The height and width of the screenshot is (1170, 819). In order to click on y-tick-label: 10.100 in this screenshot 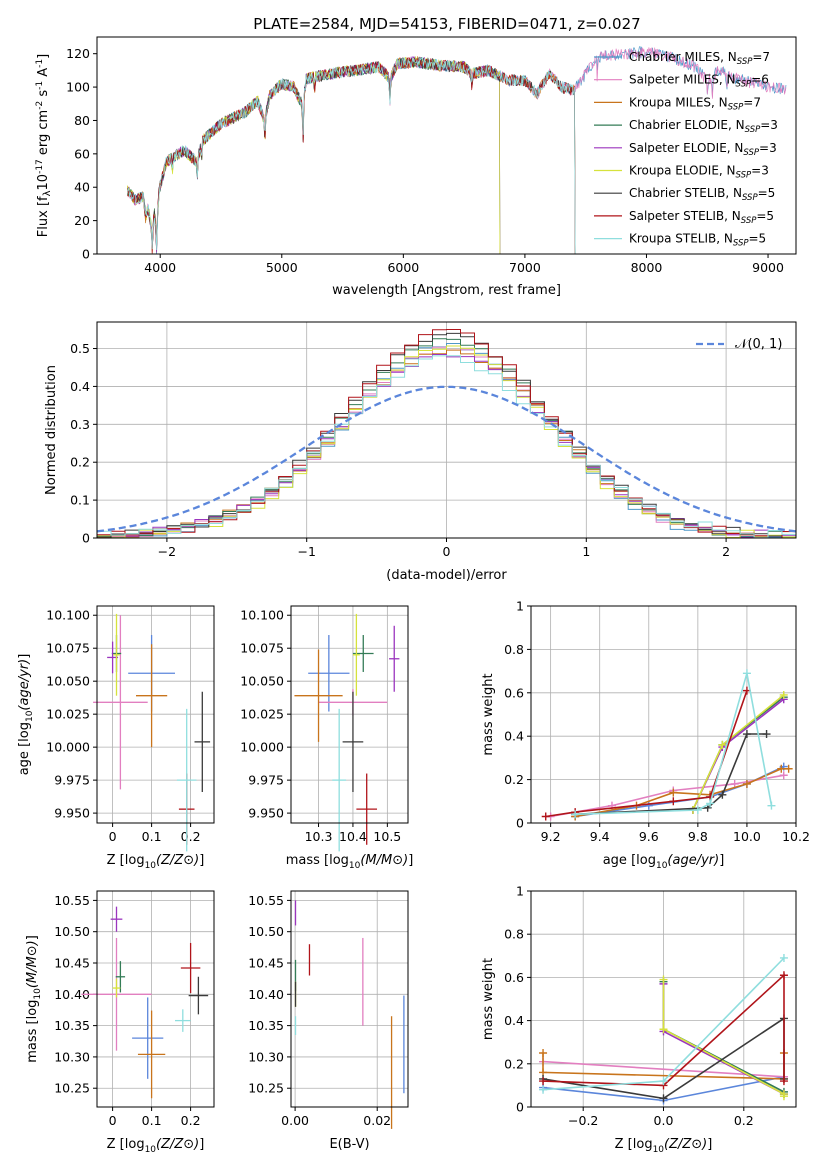, I will do `click(262, 615)`.